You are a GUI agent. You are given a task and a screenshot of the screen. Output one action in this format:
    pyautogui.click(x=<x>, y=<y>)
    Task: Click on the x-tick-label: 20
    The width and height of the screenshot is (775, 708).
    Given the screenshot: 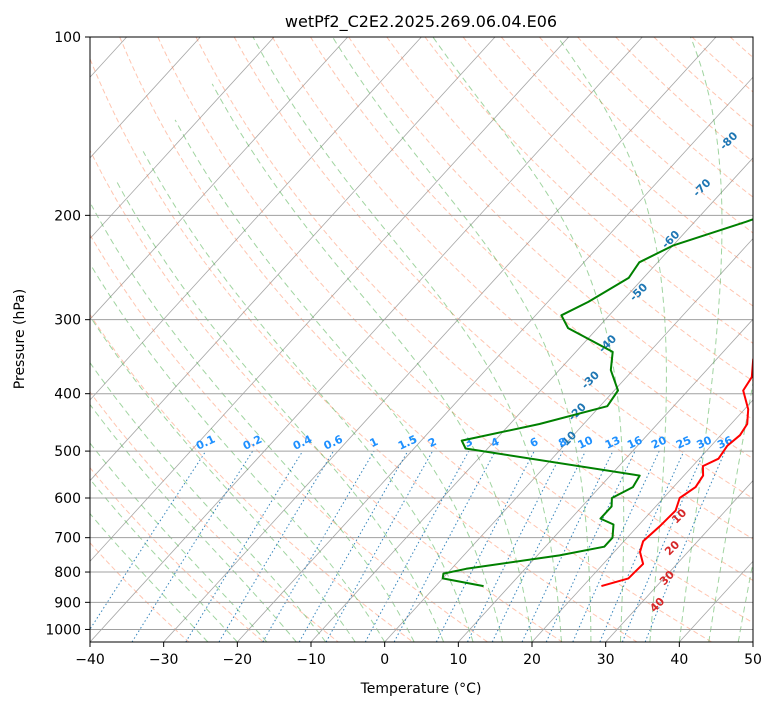 What is the action you would take?
    pyautogui.click(x=532, y=660)
    